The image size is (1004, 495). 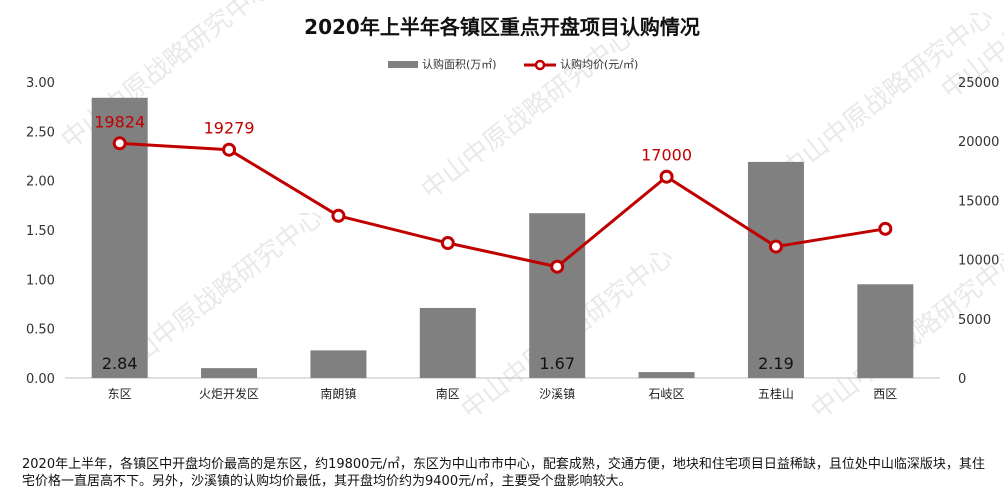 What do you see at coordinates (229, 128) in the screenshot?
I see `line-data-label: 19279` at bounding box center [229, 128].